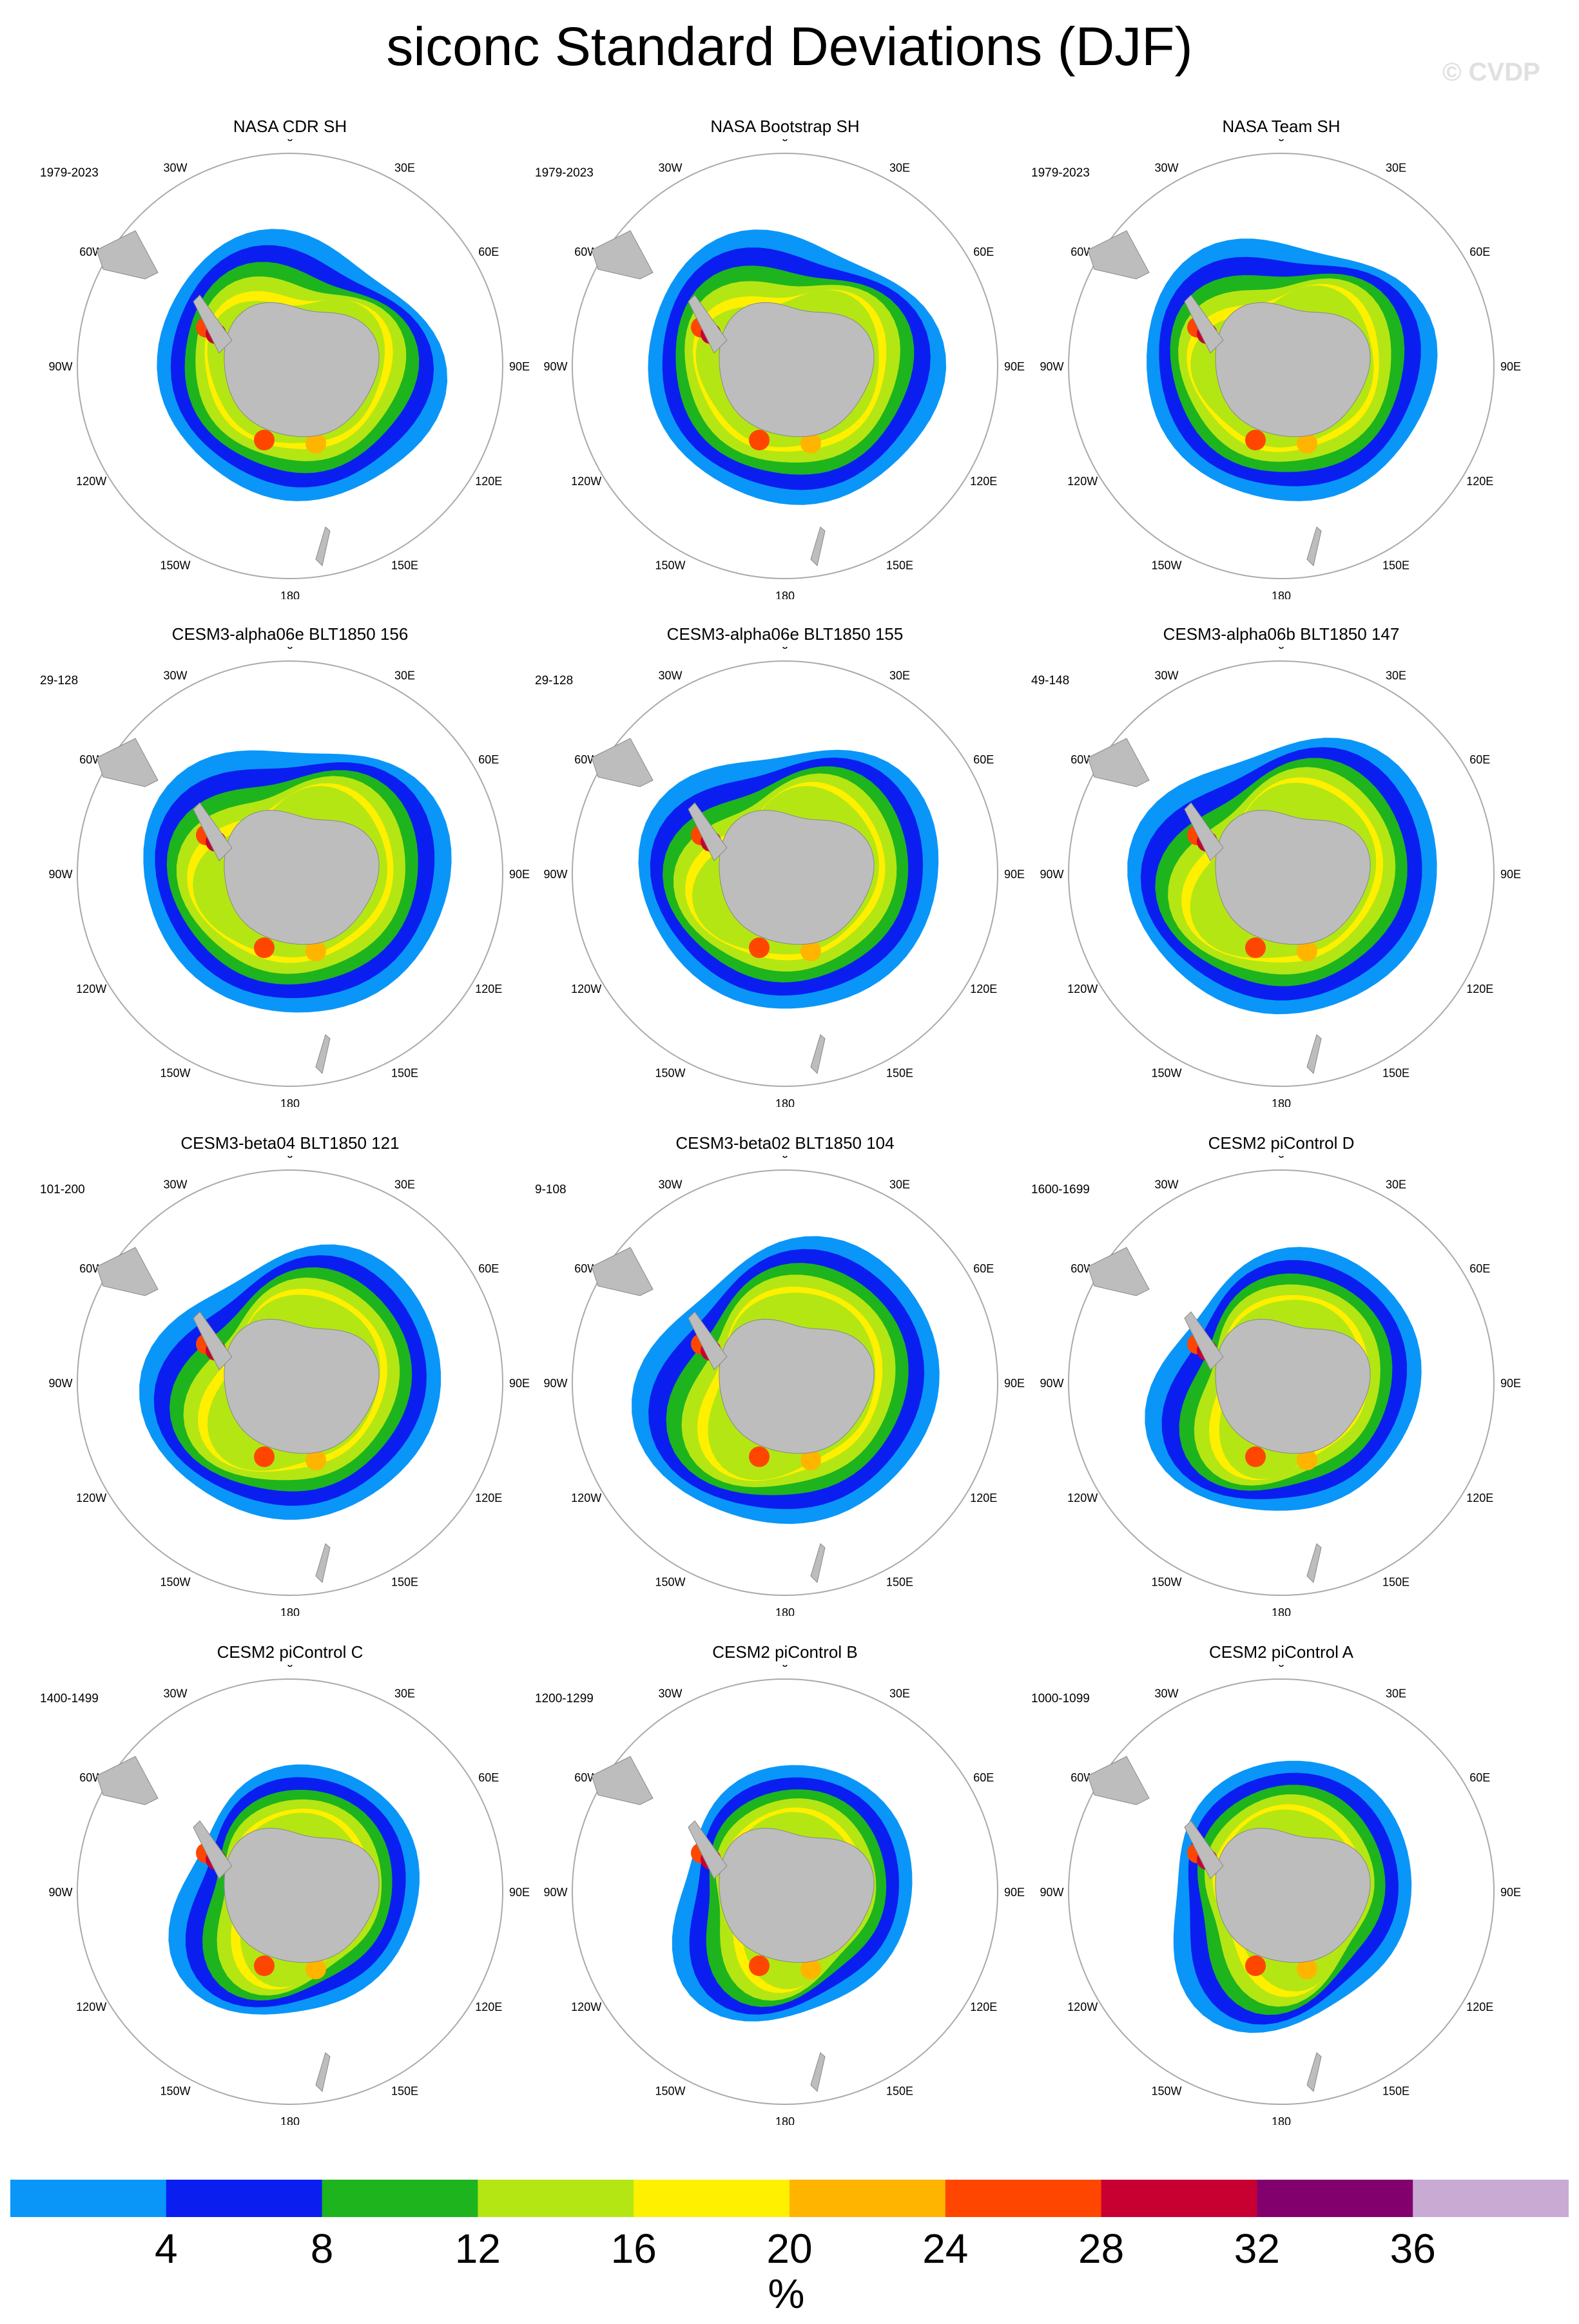 This screenshot has width=1579, height=2324. What do you see at coordinates (786, 2294) in the screenshot?
I see `colorbar-units: %` at bounding box center [786, 2294].